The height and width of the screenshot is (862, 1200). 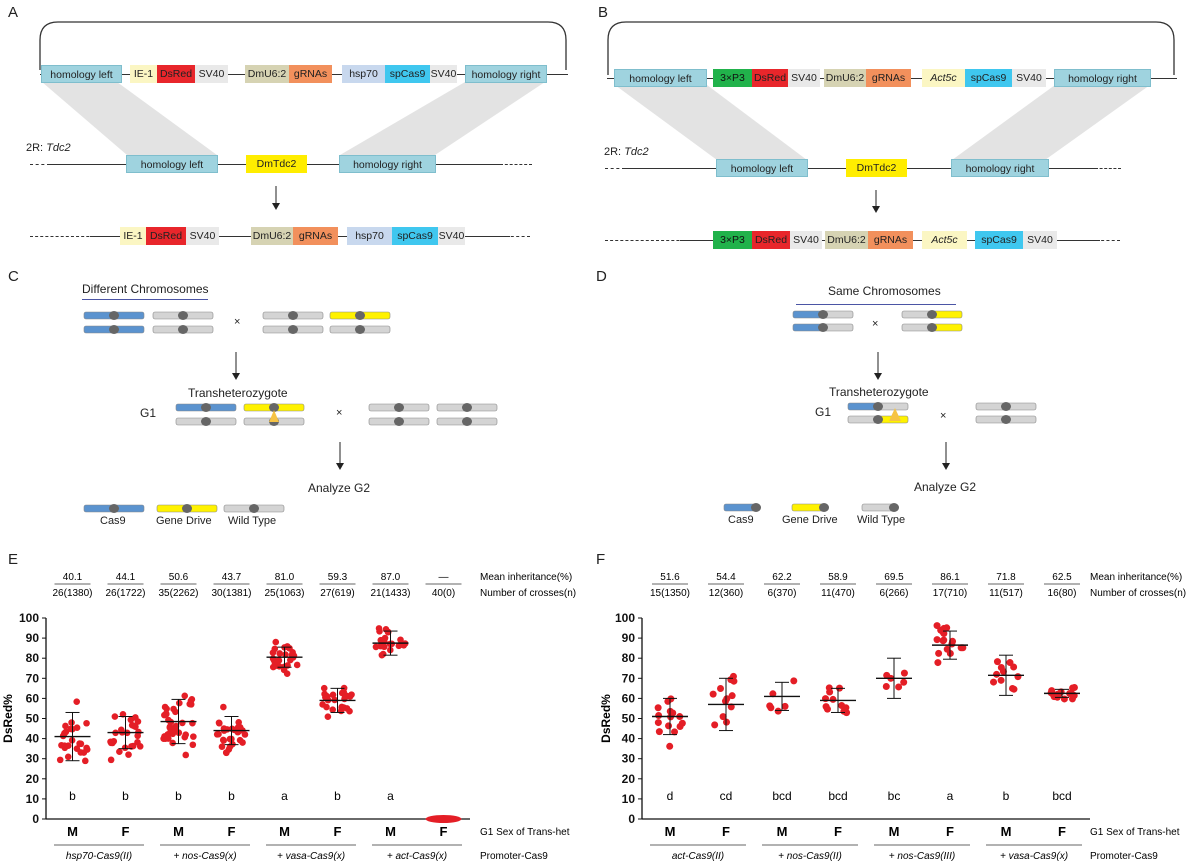 I want to click on locus-dmtdc2-b: DmTdc2, so click(x=876, y=168).